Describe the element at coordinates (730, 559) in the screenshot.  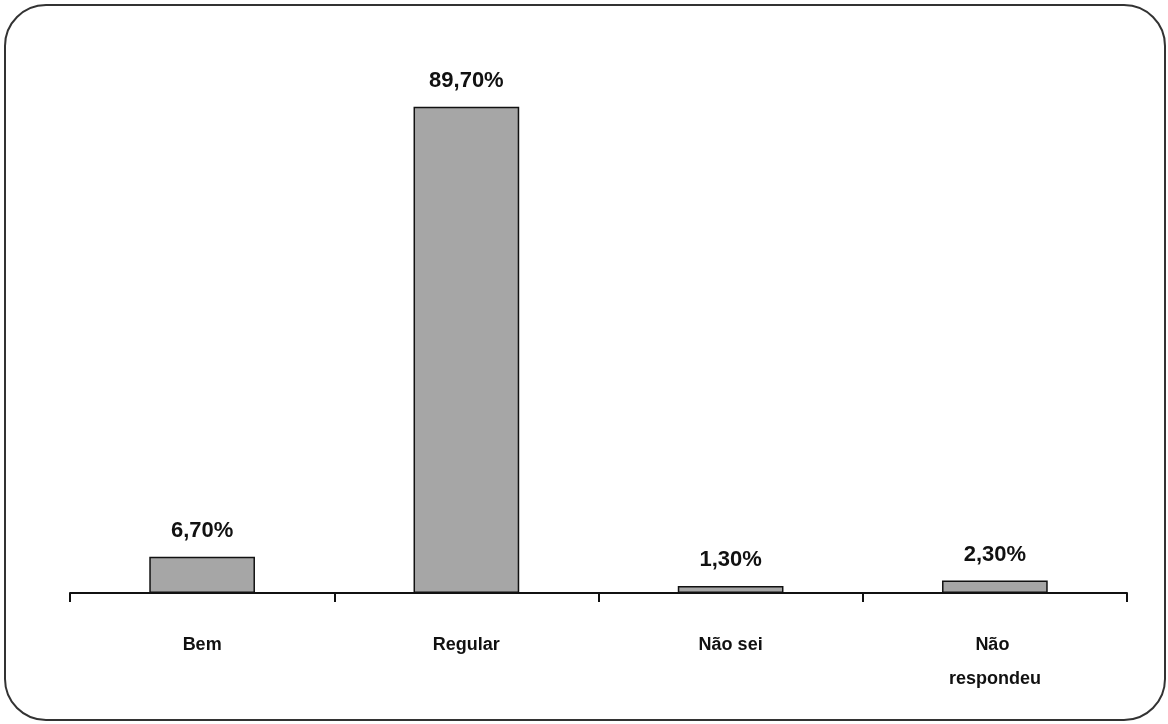
I see `data-label: 1,30%` at that location.